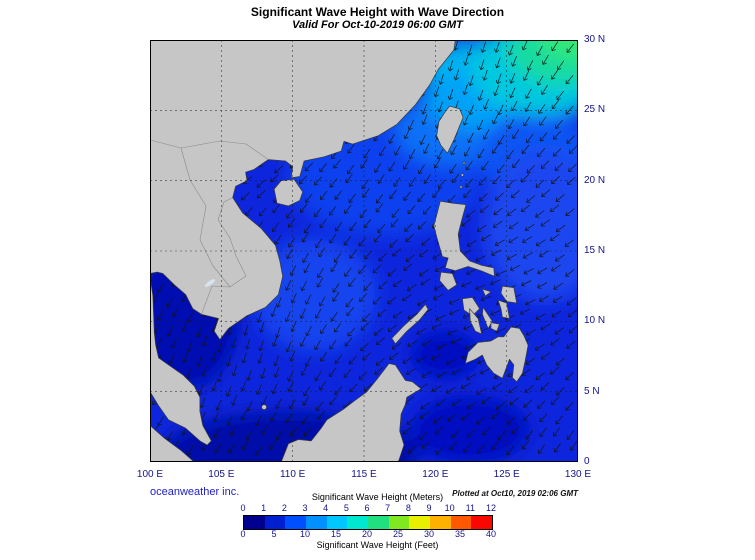  What do you see at coordinates (578, 474) in the screenshot?
I see `lon-label: 130 E` at bounding box center [578, 474].